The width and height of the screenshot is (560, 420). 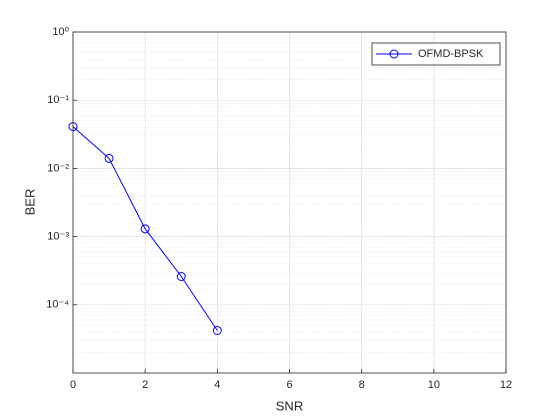 I want to click on y-tick-label: 10⁻², so click(x=58, y=168).